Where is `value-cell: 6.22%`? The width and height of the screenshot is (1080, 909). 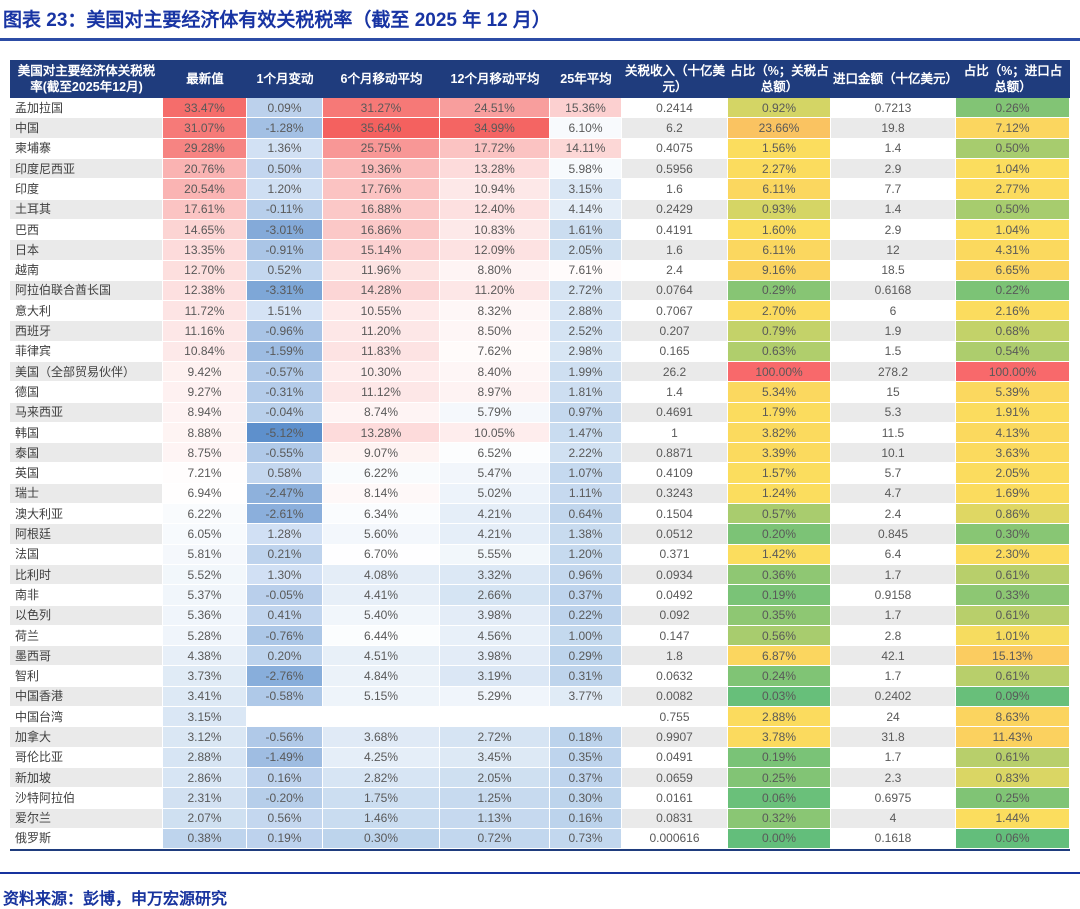
value-cell: 6.22% is located at coordinates (381, 473).